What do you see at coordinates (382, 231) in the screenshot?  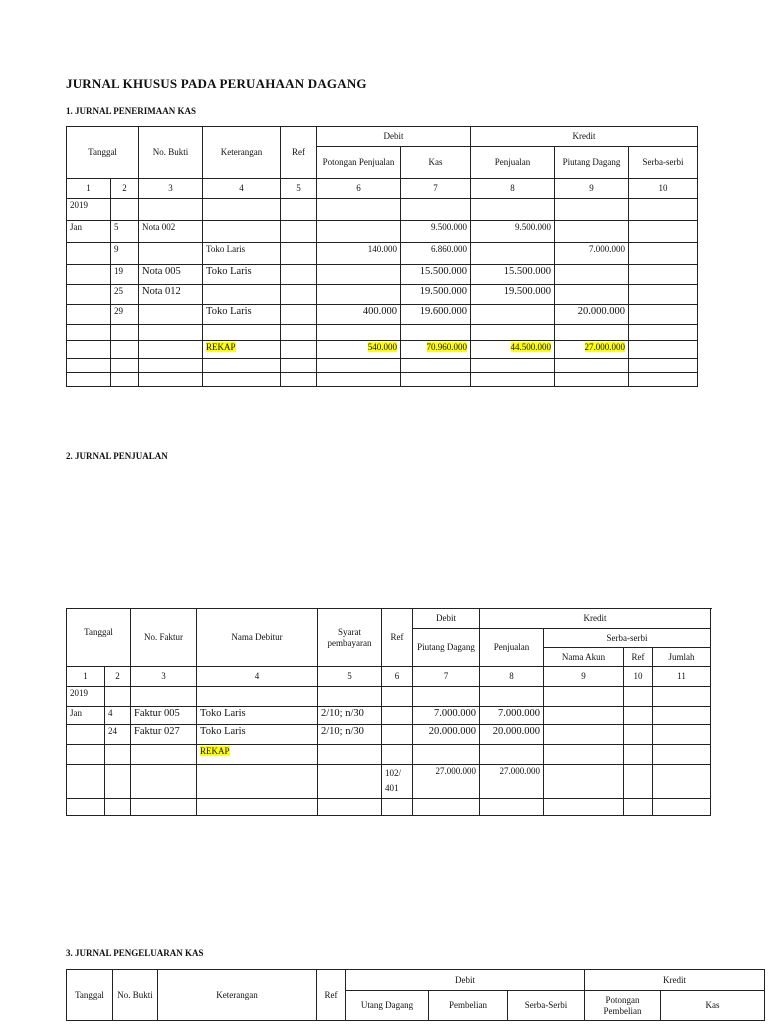 I see `table-row: Jan 5 Nota 002 9.500.000 9.500.000` at bounding box center [382, 231].